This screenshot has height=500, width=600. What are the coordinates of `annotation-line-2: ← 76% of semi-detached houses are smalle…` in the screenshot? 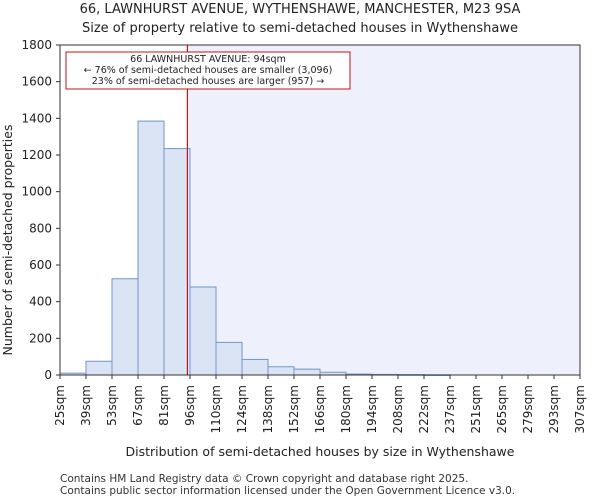 It's located at (208, 70).